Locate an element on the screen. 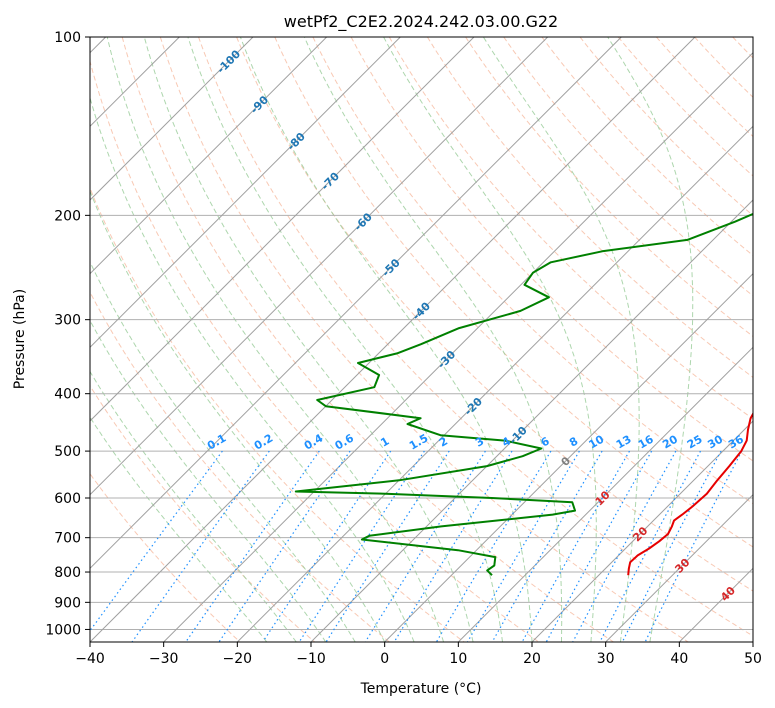 The image size is (775, 708). x-tick-label: 50 is located at coordinates (753, 659).